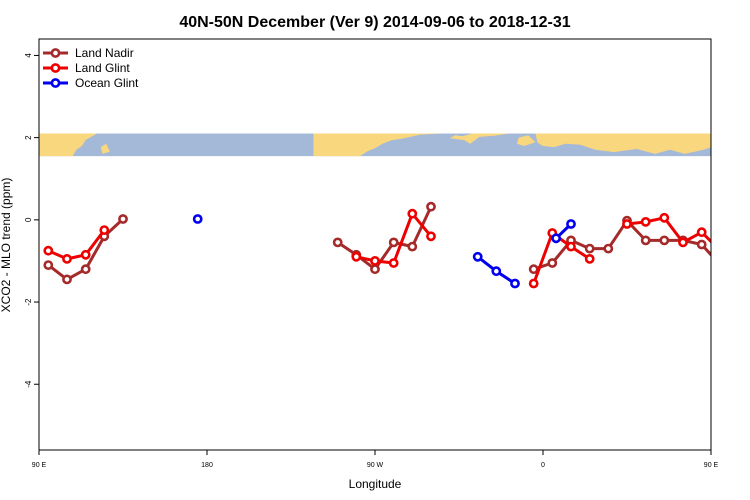  What do you see at coordinates (375, 484) in the screenshot?
I see `x-axis-label: Longitude` at bounding box center [375, 484].